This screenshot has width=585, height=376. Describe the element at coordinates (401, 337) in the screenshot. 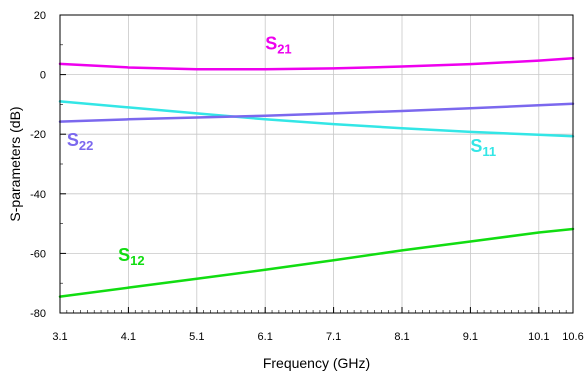

I see `x-tick-label: 8.1` at that location.